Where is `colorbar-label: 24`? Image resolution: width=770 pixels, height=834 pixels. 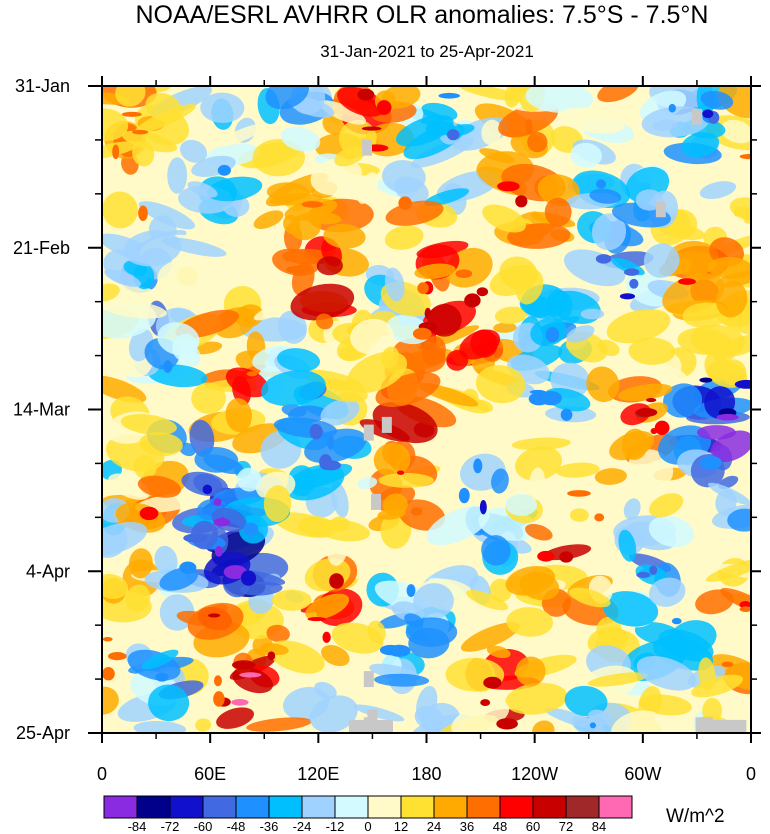
colorbar-label: 24 is located at coordinates (434, 826).